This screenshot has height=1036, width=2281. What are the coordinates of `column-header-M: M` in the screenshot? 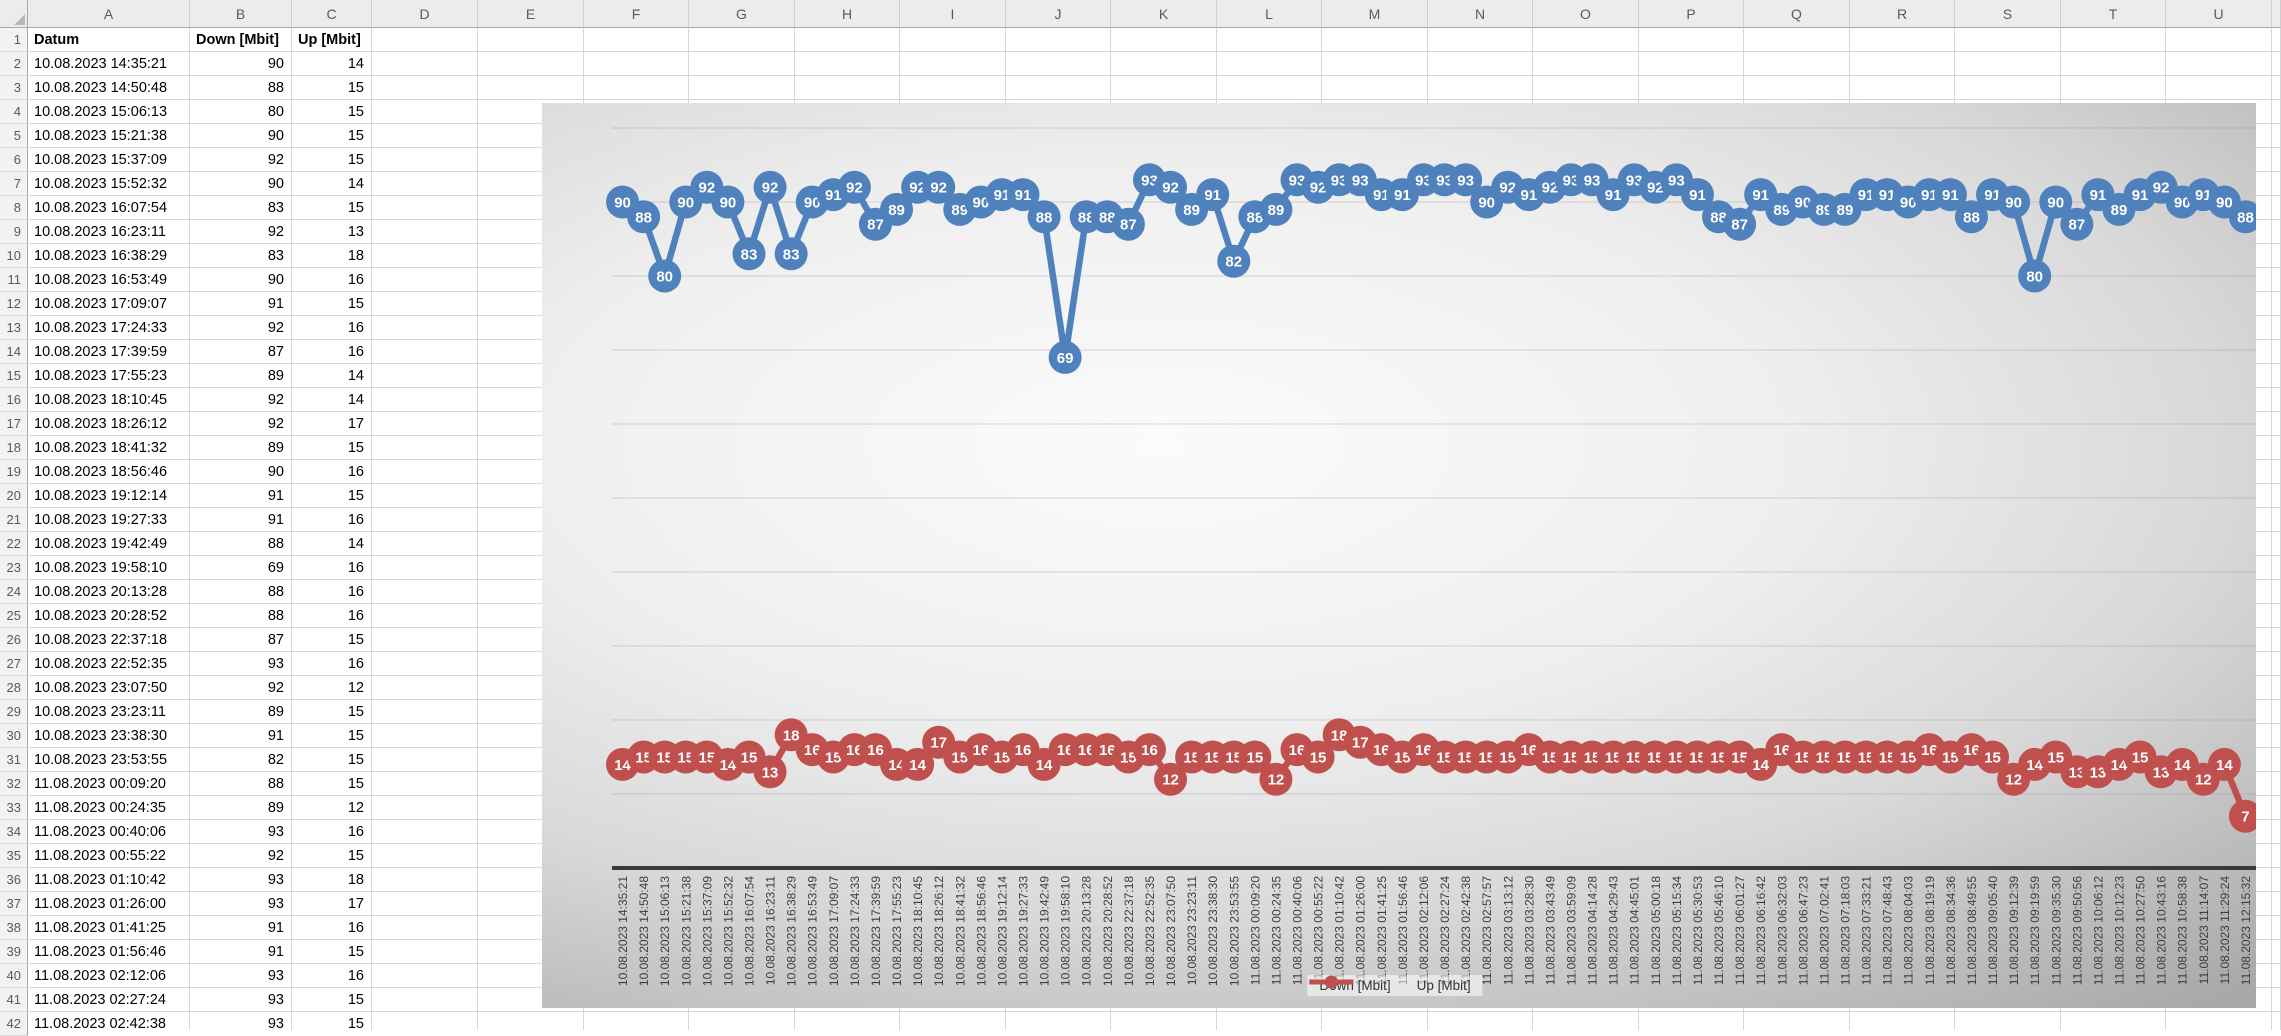 It's located at (1375, 14).